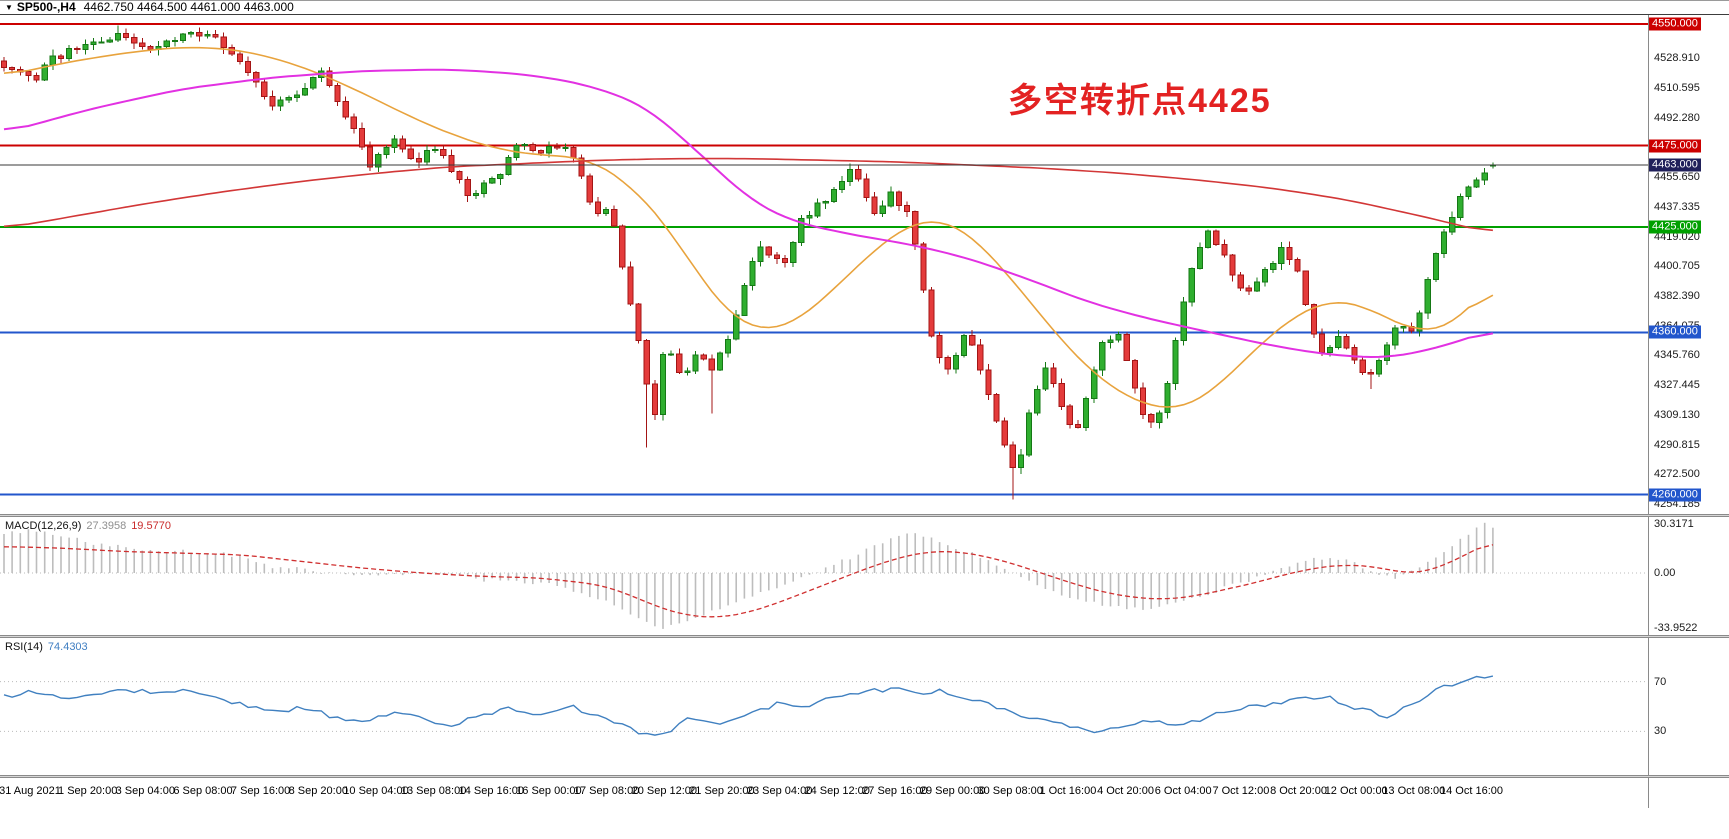 The image size is (1729, 839). Describe the element at coordinates (1677, 474) in the screenshot. I see `price-tick-label: 4272.500` at that location.